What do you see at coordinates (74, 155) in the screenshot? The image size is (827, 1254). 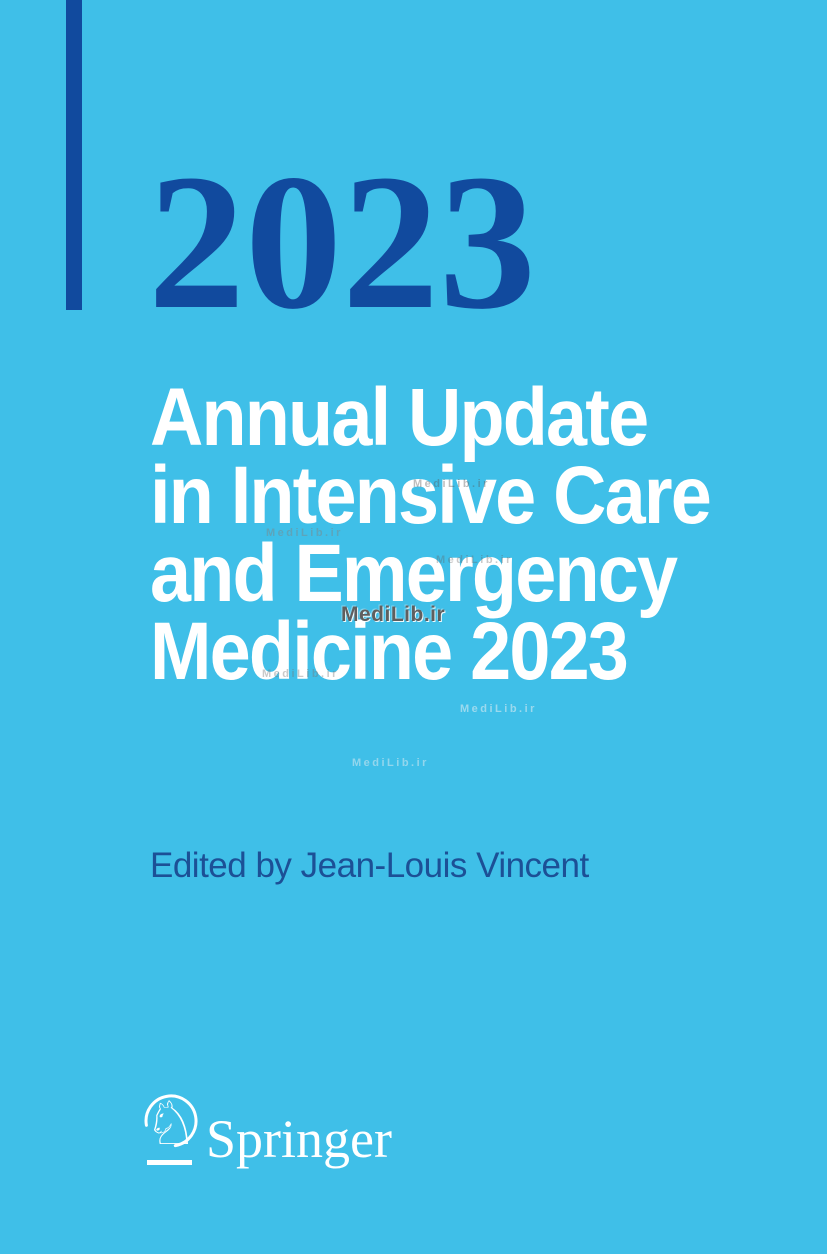 I see `accent-bar` at bounding box center [74, 155].